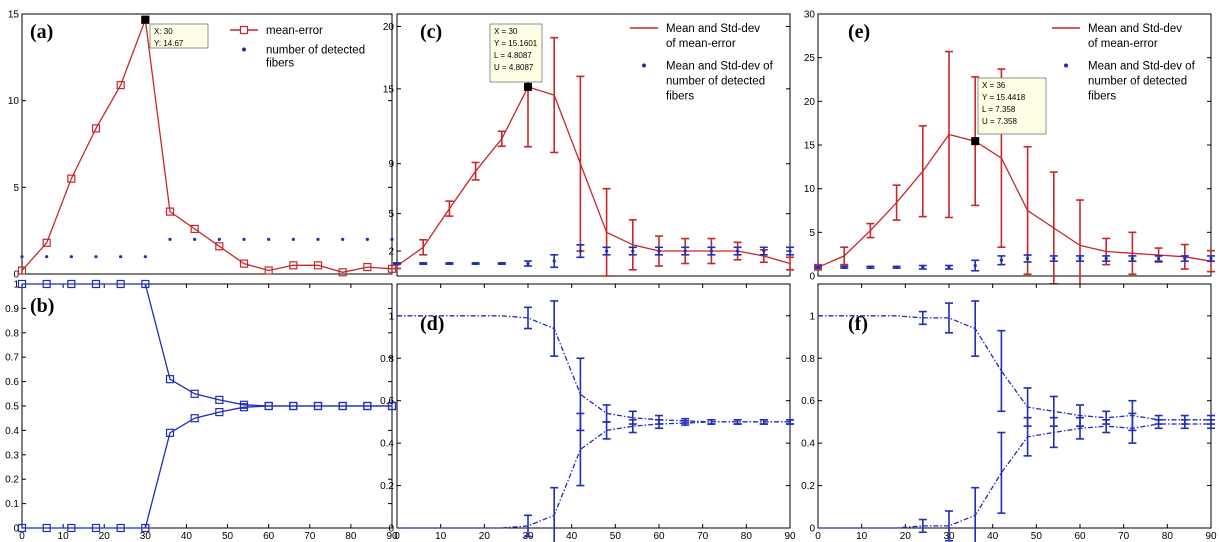 This screenshot has width=1219, height=542. Describe the element at coordinates (999, 109) in the screenshot. I see `data-tip-text: L = 7.358` at that location.